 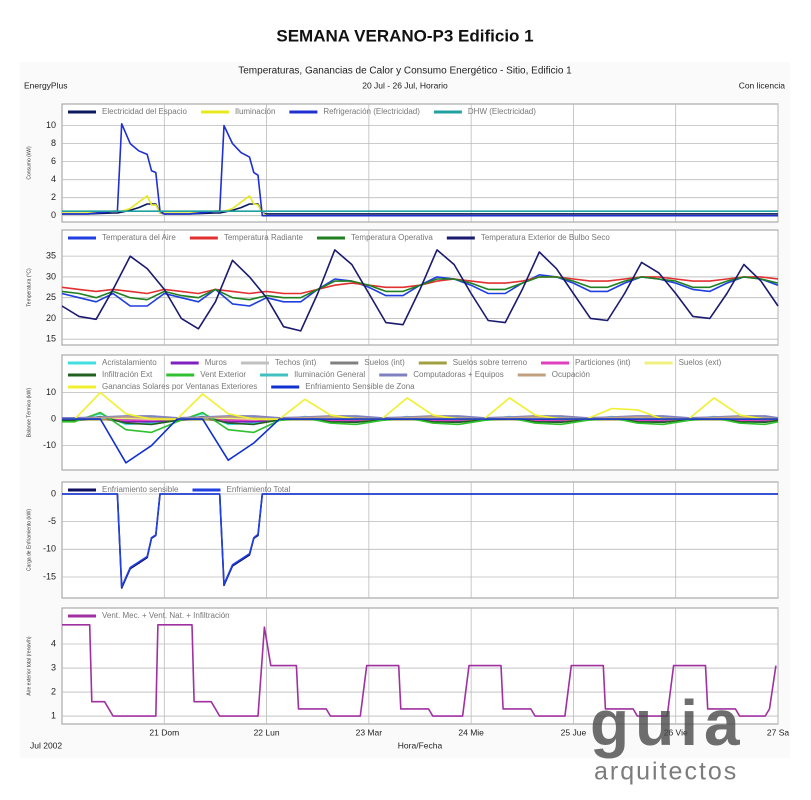 What do you see at coordinates (198, 362) in the screenshot?
I see `legend-item: Muros` at bounding box center [198, 362].